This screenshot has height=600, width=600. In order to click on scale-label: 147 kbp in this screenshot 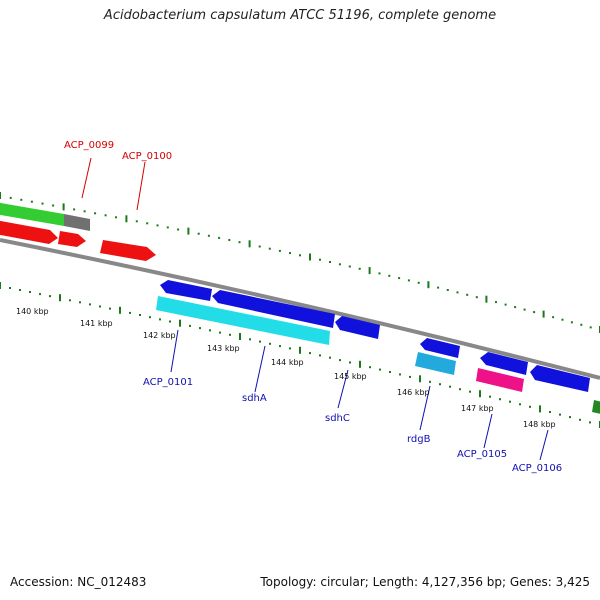, I will do `click(477, 408)`.